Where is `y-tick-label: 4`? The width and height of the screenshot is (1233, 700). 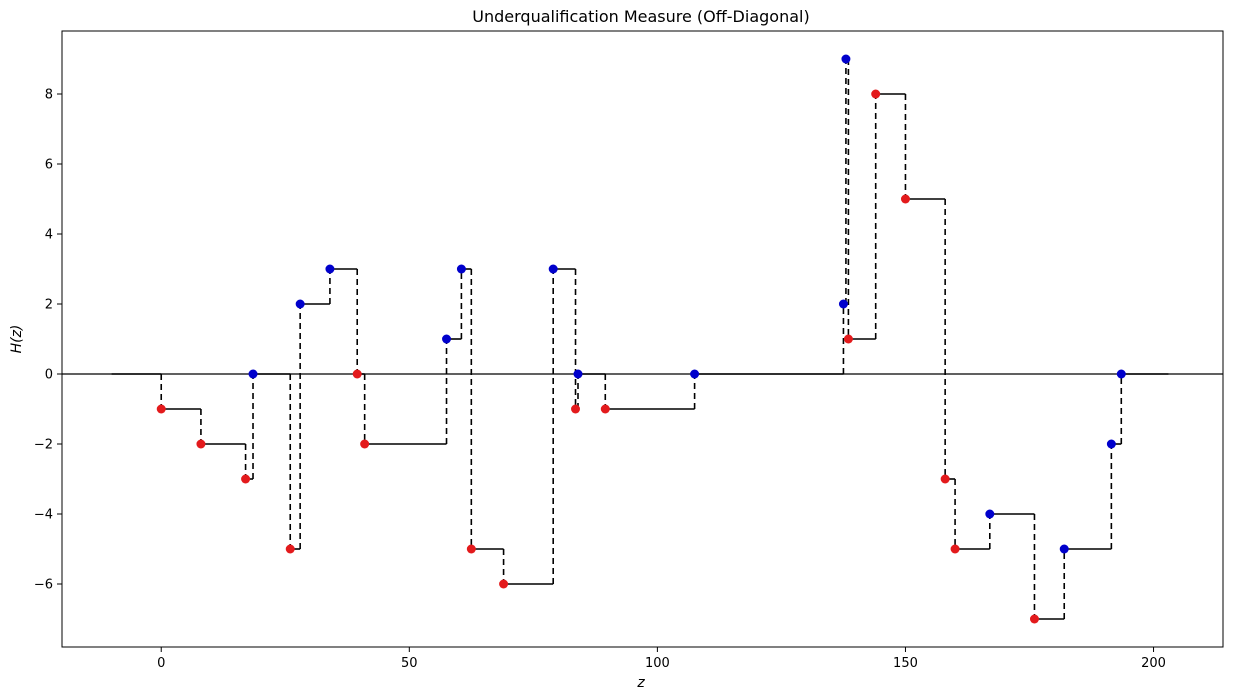 y-tick-label: 4 is located at coordinates (49, 235).